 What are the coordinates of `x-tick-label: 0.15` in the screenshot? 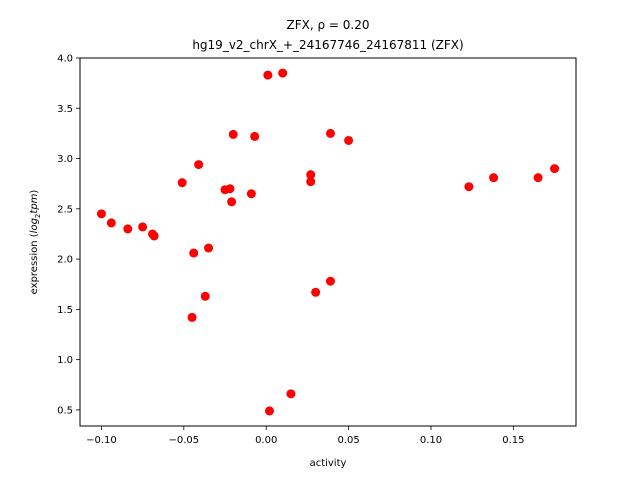 It's located at (513, 440).